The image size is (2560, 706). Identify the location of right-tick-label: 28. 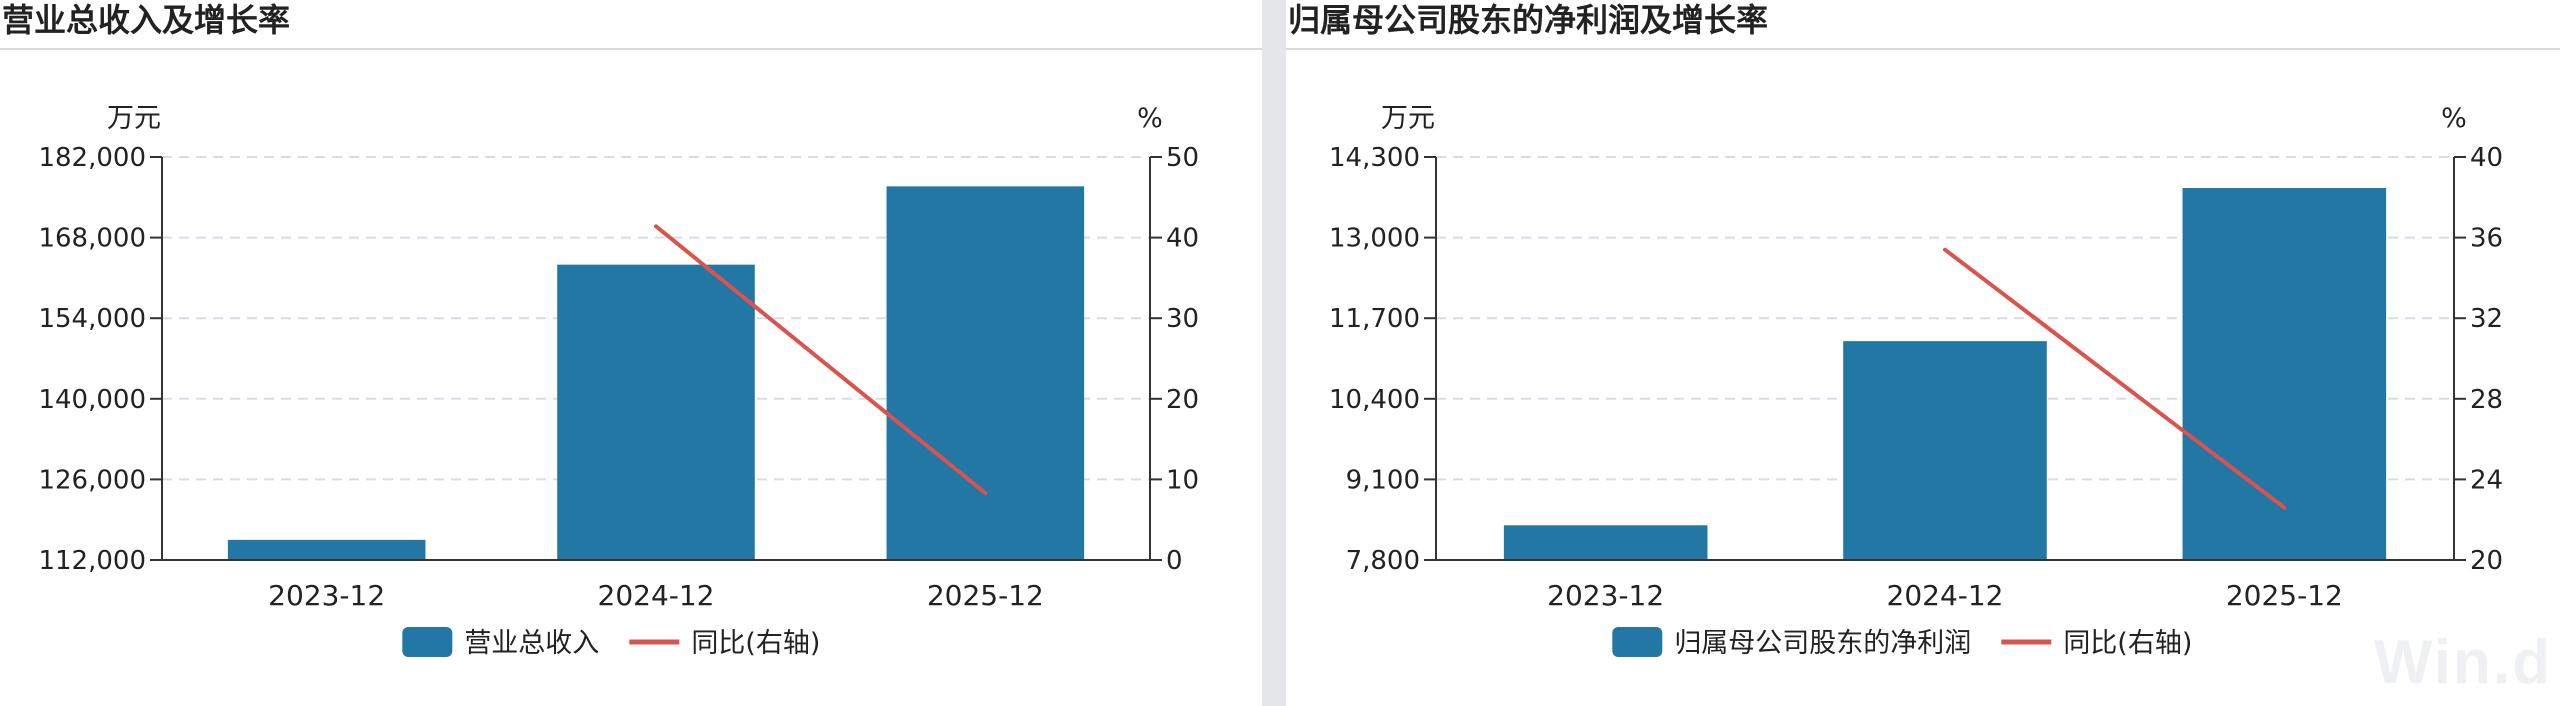
(2486, 400).